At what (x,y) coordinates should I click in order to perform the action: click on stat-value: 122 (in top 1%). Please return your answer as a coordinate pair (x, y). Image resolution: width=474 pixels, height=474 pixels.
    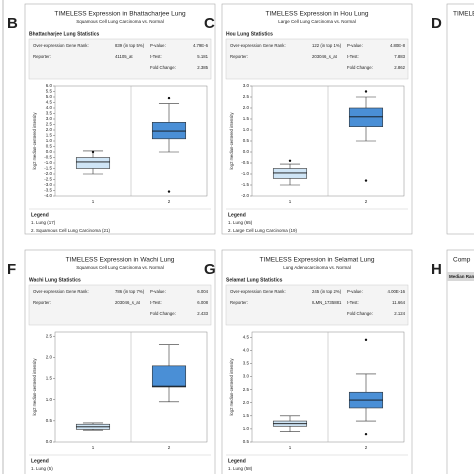
    Looking at the image, I should click on (327, 45).